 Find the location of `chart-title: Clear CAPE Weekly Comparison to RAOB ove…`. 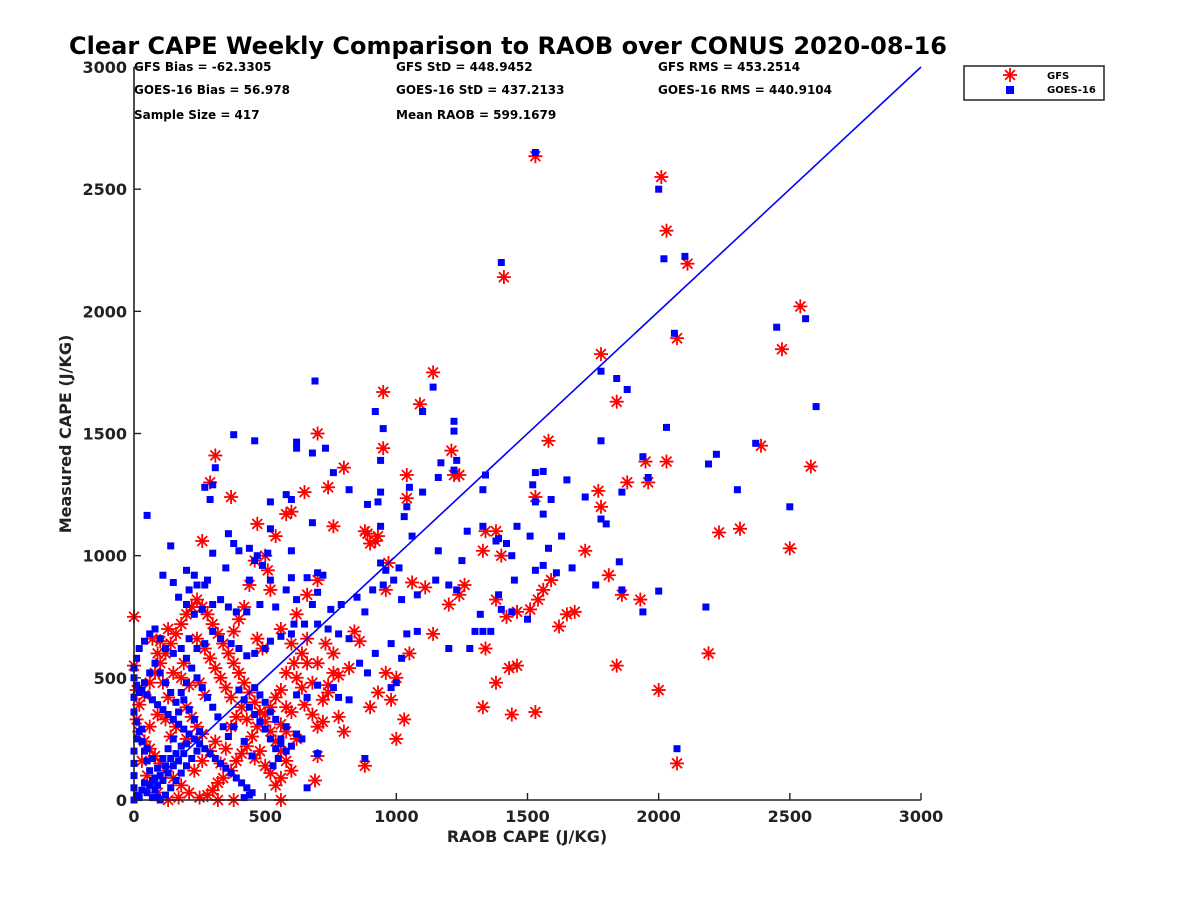

chart-title: Clear CAPE Weekly Comparison to RAOB ove… is located at coordinates (508, 46).